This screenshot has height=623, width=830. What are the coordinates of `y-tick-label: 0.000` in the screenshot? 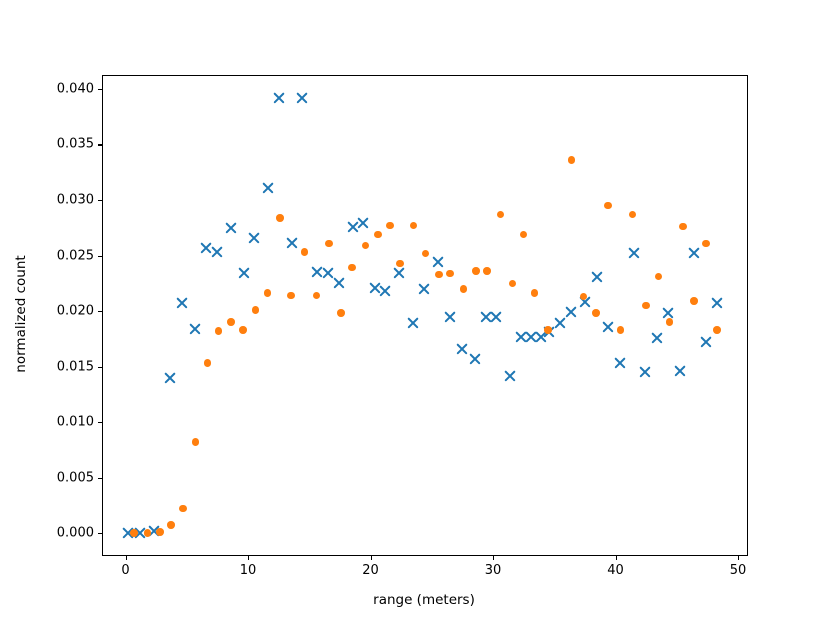 It's located at (75, 533).